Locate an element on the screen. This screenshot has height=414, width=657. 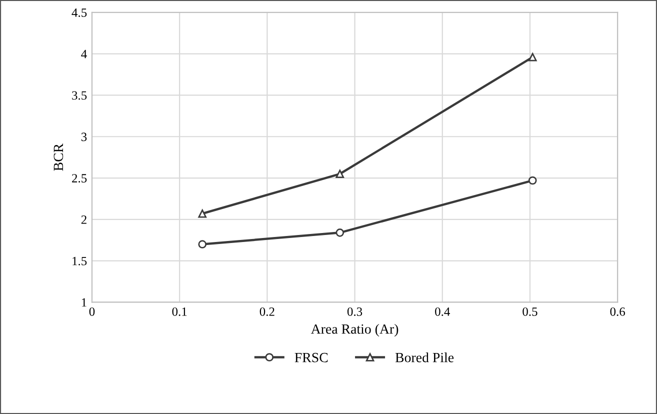
x-tick-label: 0.6 is located at coordinates (618, 311).